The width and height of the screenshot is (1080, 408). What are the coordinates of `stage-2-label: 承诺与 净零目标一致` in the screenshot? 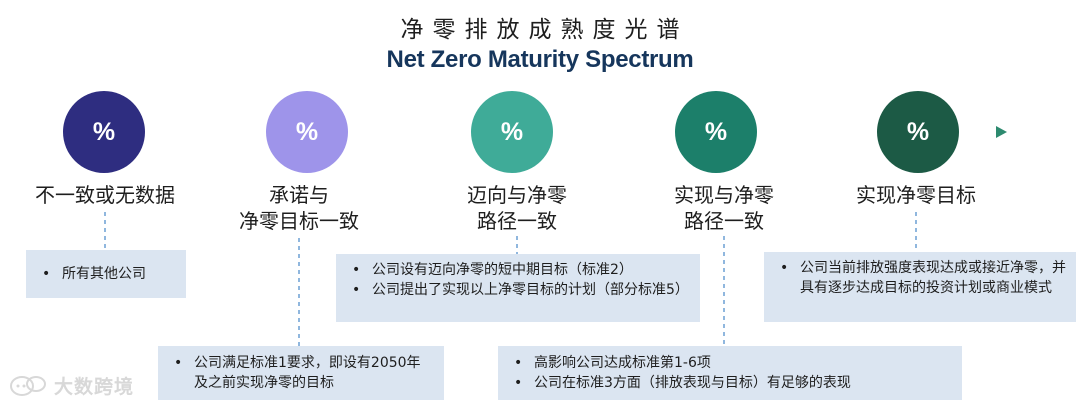 It's located at (299, 208).